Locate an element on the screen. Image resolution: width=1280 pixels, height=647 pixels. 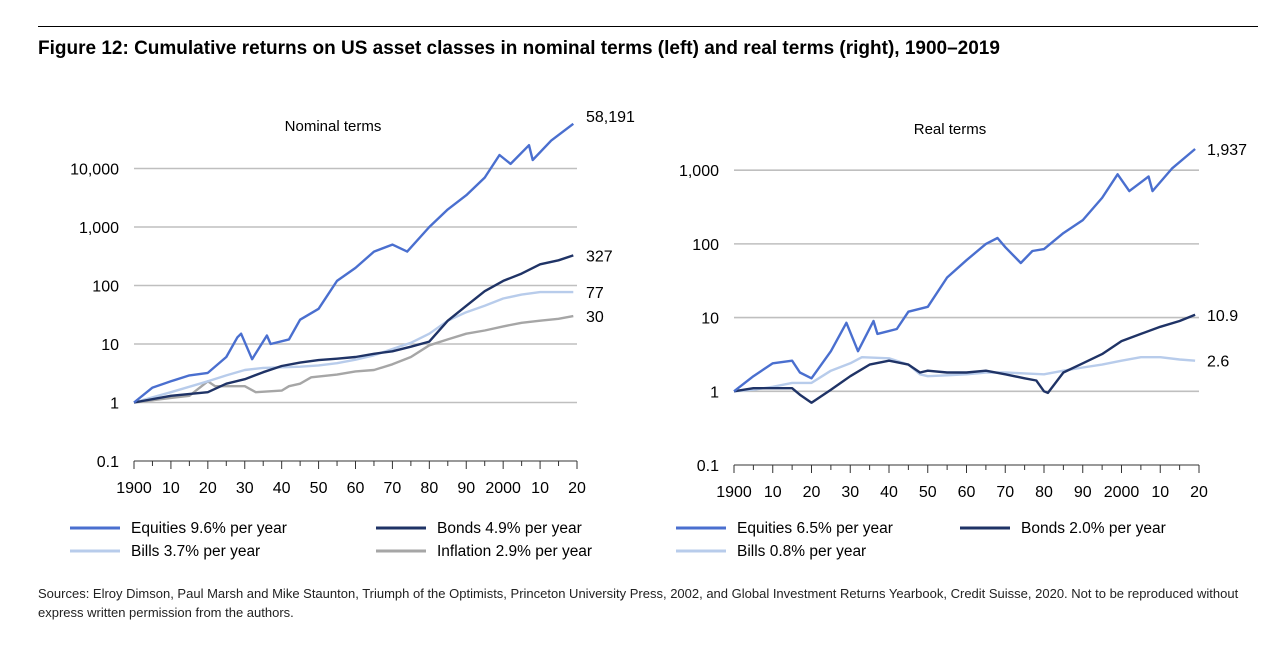
legend-item: Equities 6.5% per year is located at coordinates (784, 528).